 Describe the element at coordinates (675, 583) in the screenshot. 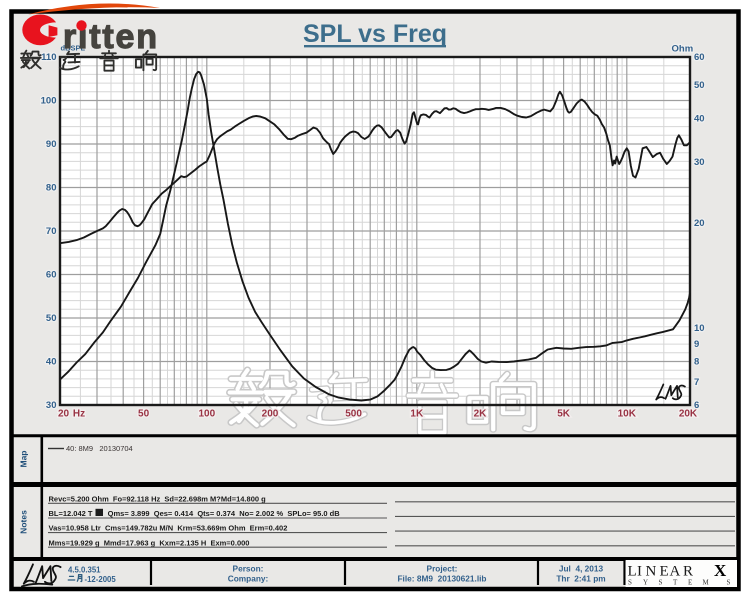

I see `svg-text: T` at that location.